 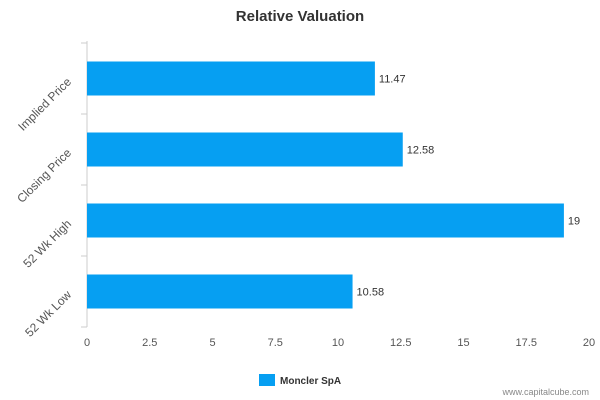 What do you see at coordinates (87, 343) in the screenshot?
I see `x-tick-label: 0` at bounding box center [87, 343].